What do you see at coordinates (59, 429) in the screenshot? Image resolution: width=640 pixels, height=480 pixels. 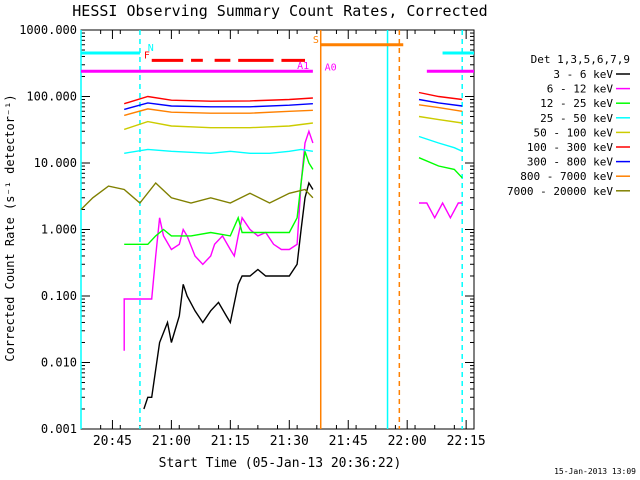 I see `y-tick-label: 0.001` at bounding box center [59, 429].